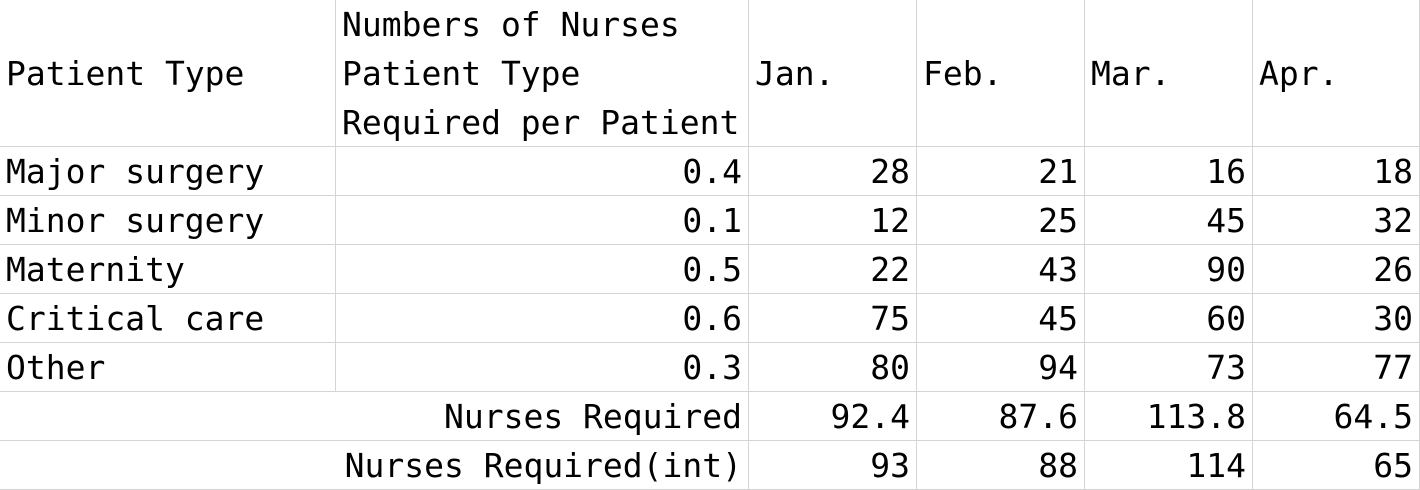  I want to click on header-month-mar: Mar., so click(1131, 73).